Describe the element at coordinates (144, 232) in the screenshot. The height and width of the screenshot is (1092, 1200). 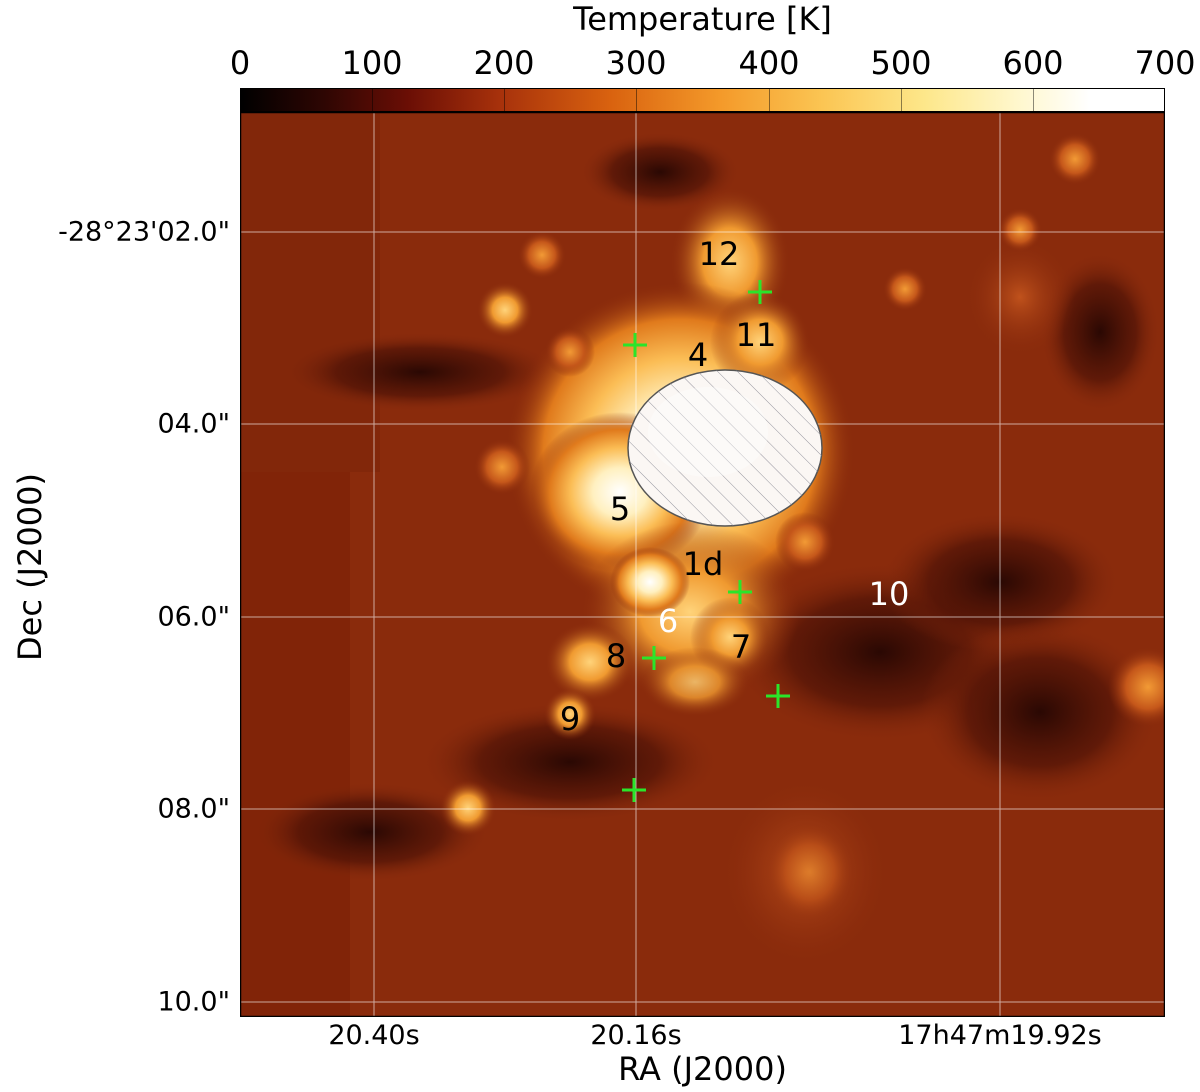
I see `y-tick-label: -28°23'02.0"` at that location.